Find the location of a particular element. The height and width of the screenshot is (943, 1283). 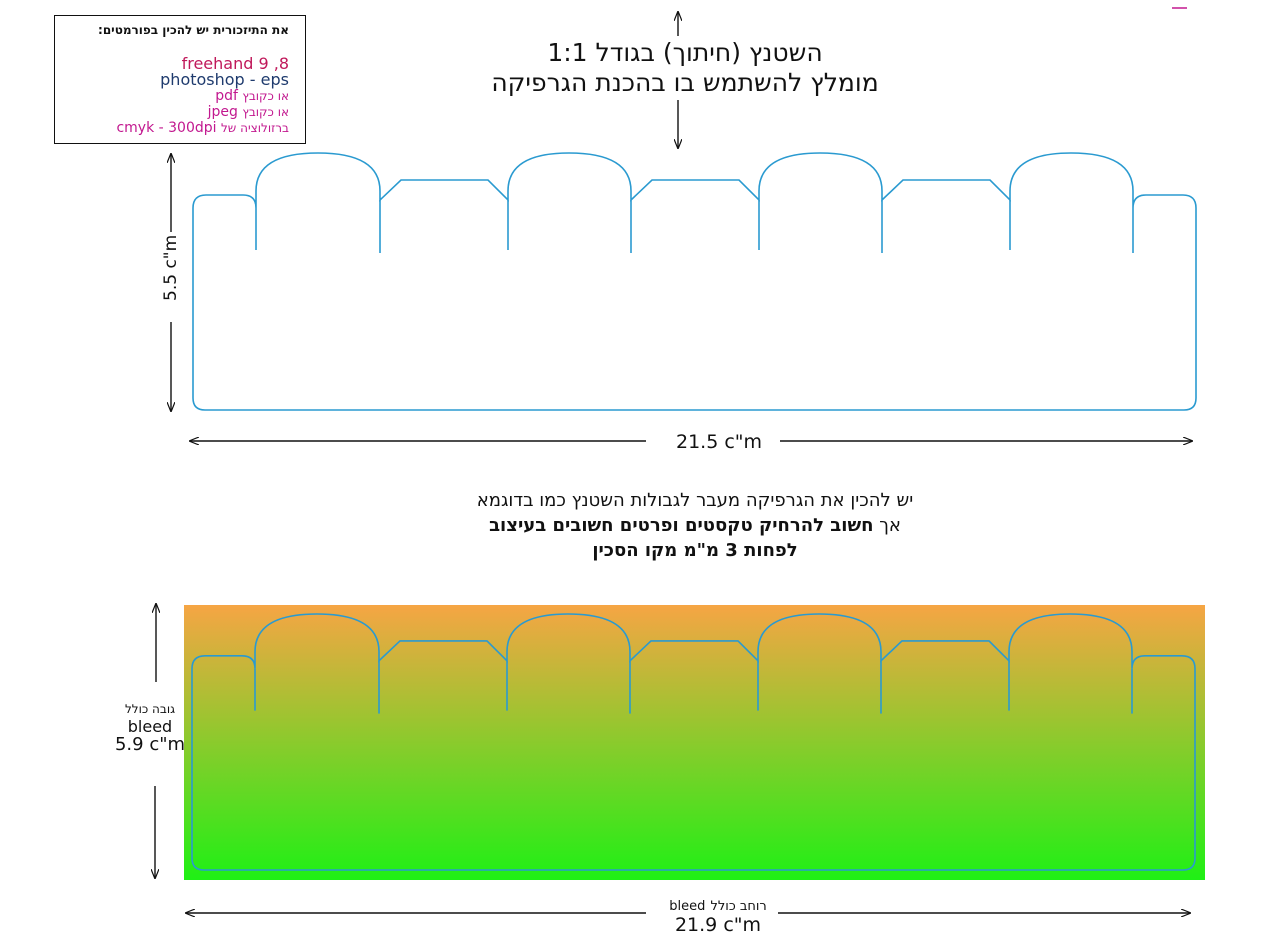

format-resolution-value: cmyk - 300dpi is located at coordinates (166, 128).